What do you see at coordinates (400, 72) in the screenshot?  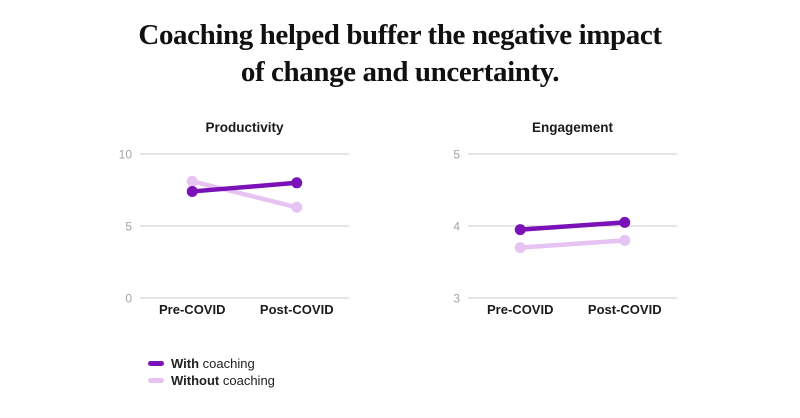 I see `title-line-2: of change and uncertainty.` at bounding box center [400, 72].